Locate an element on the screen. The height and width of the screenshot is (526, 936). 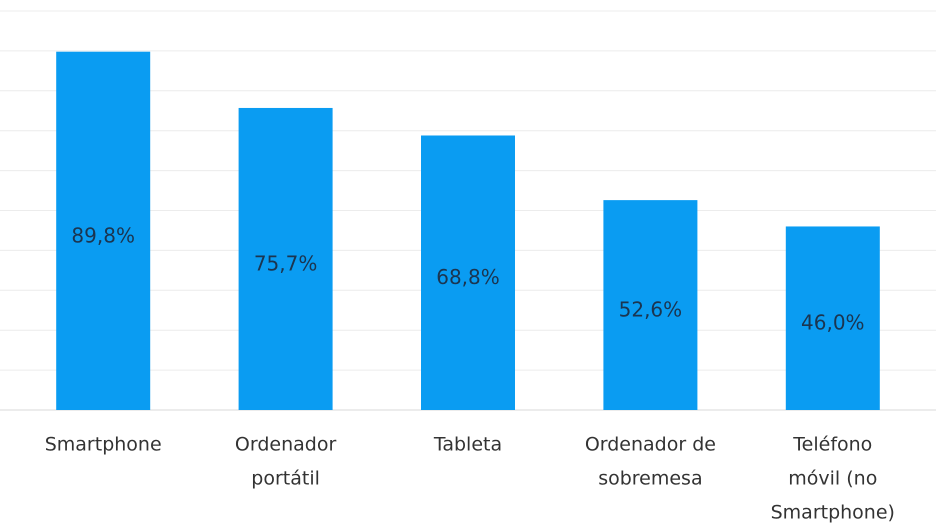
x-tick-label: Tableta is located at coordinates (467, 445).